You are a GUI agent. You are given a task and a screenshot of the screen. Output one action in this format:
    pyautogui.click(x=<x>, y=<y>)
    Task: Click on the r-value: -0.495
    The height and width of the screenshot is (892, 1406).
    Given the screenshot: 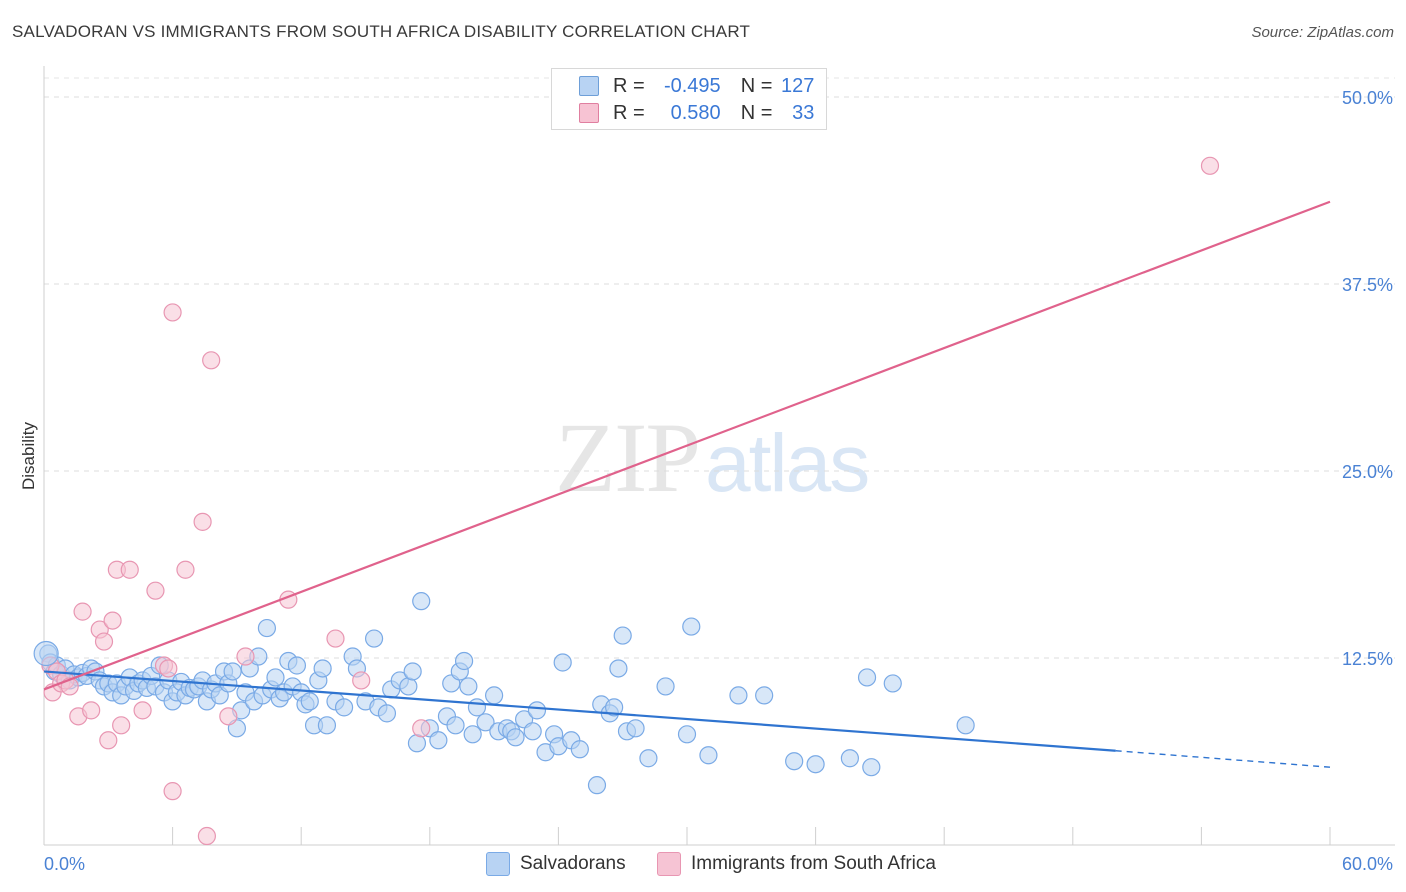 What is the action you would take?
    pyautogui.click(x=692, y=85)
    